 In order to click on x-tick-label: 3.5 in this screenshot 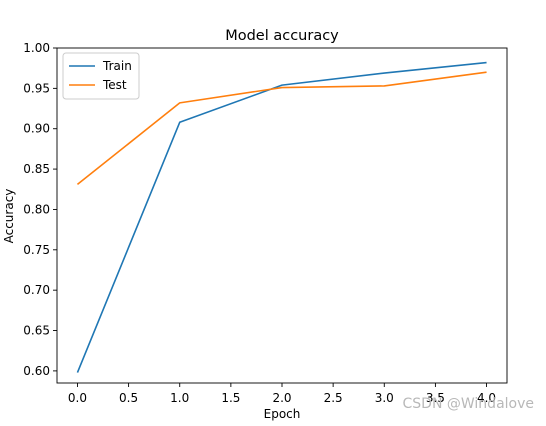, I will do `click(435, 398)`.